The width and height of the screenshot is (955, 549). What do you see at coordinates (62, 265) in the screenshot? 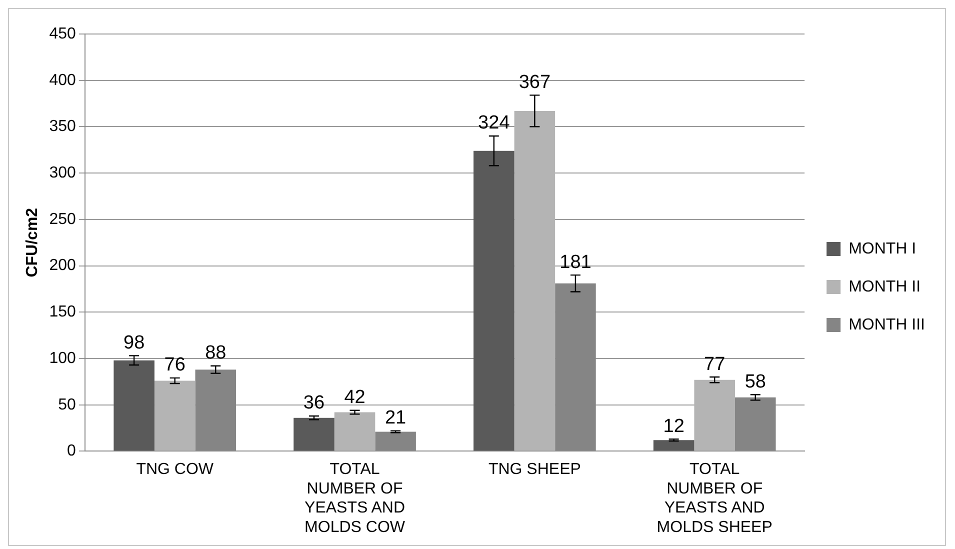
I see `y-tick-label: 200` at bounding box center [62, 265].